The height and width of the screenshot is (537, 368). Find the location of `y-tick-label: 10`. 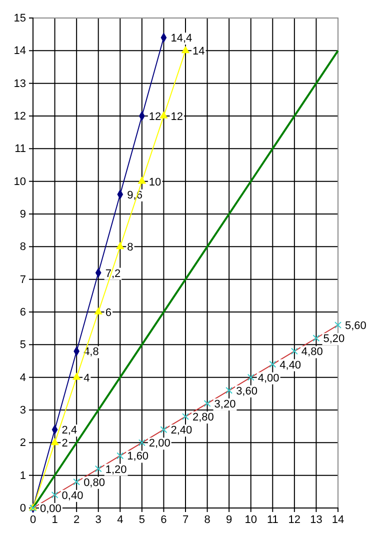

y-tick-label: 10 is located at coordinates (20, 182).